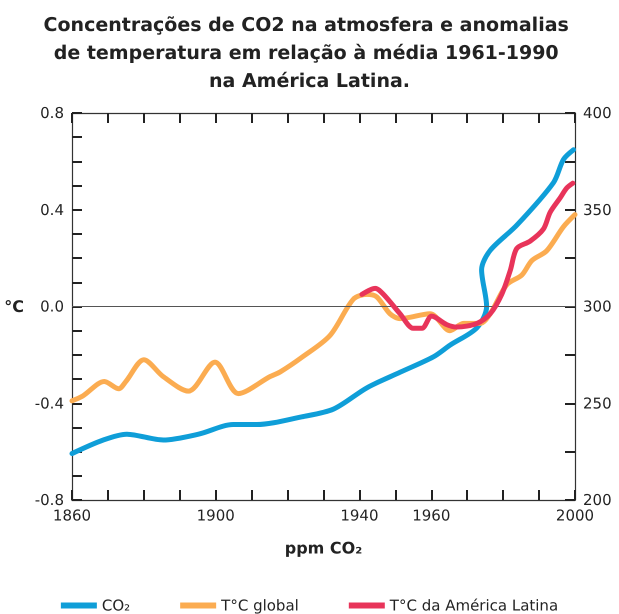 Image resolution: width=619 pixels, height=614 pixels. Describe the element at coordinates (597, 500) in the screenshot. I see `y2-tick-label: 200` at that location.